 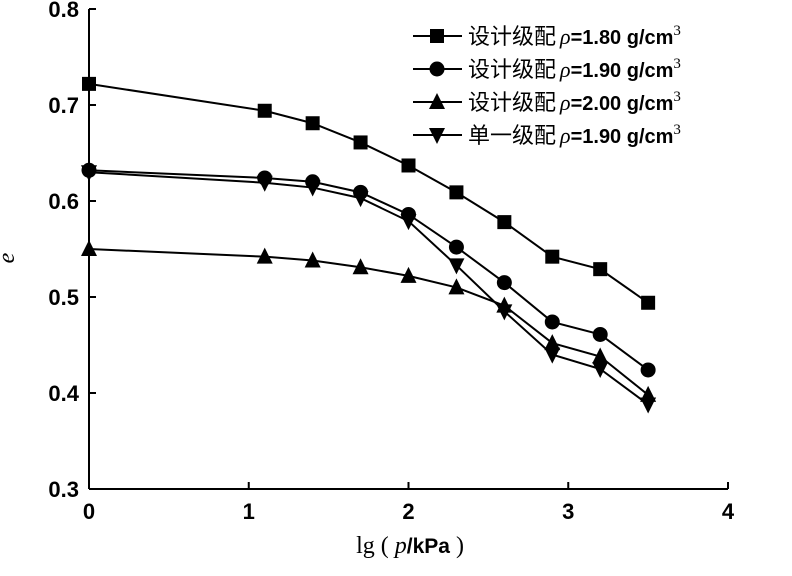 I want to click on x-tick-label: 0, so click(x=89, y=511).